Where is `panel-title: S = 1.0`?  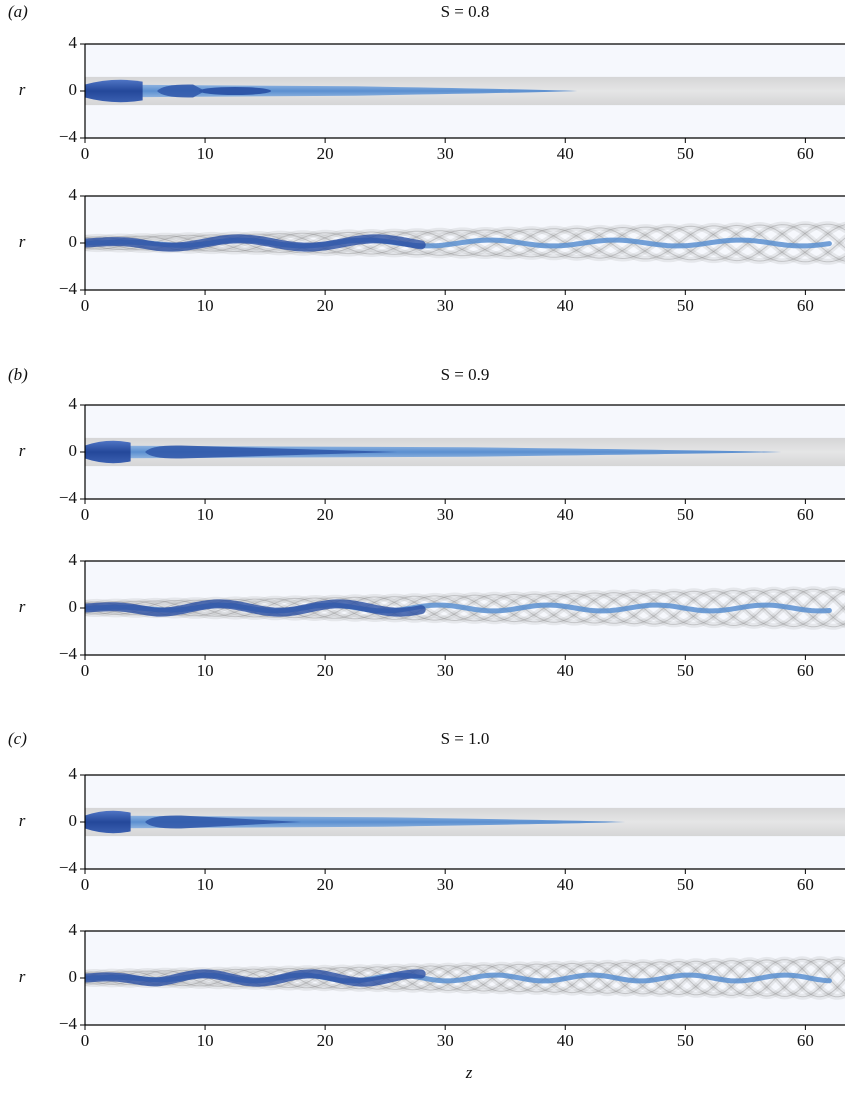
panel-title: S = 1.0 is located at coordinates (465, 738).